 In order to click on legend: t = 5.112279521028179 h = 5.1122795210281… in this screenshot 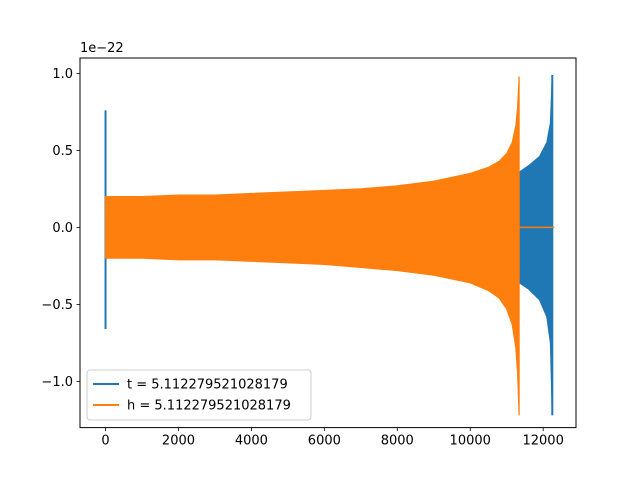, I will do `click(199, 395)`.